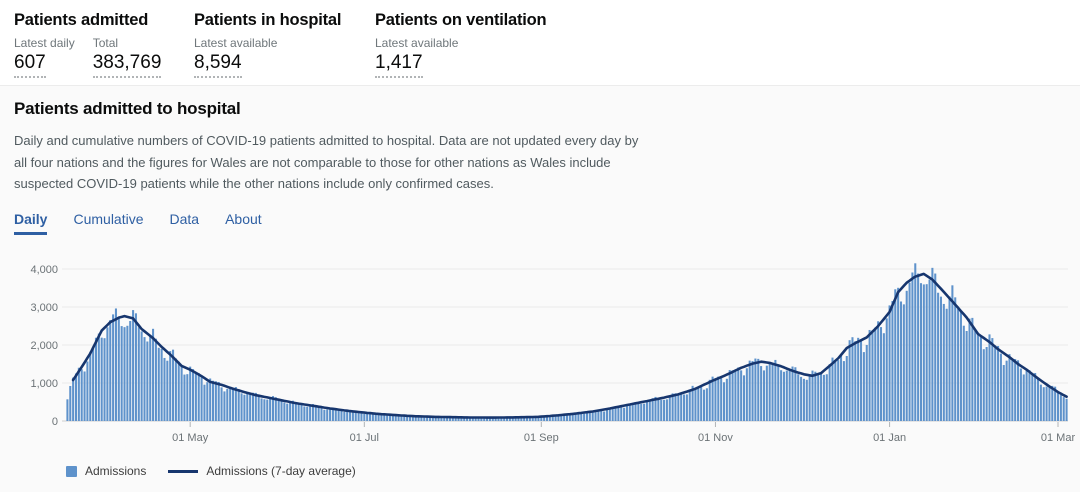  What do you see at coordinates (127, 65) in the screenshot?
I see `metric-value: 383,769` at bounding box center [127, 65].